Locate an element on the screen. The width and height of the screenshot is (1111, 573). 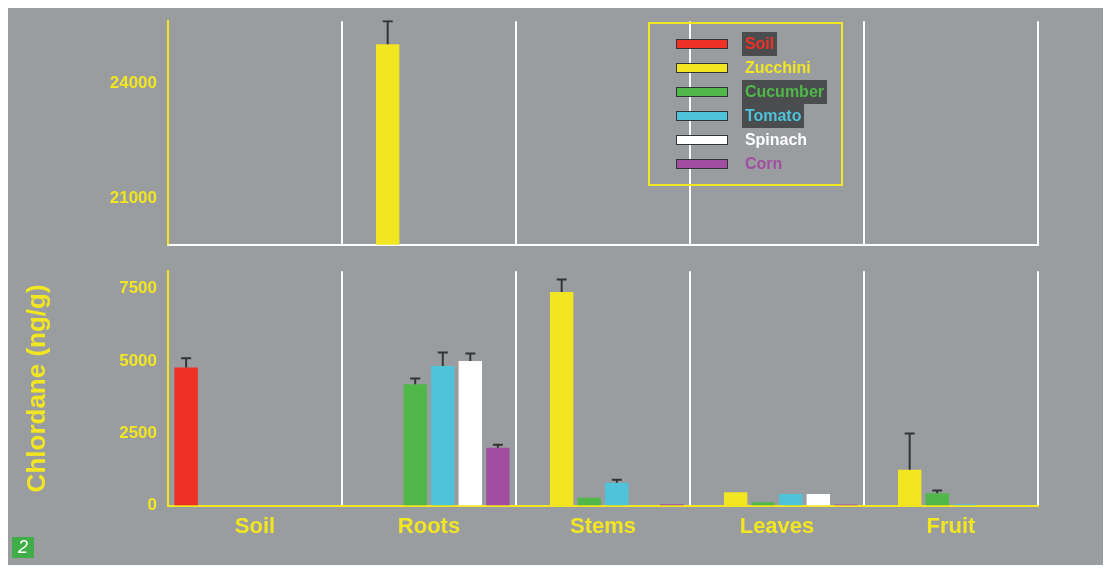
legend-label: Zucchini is located at coordinates (777, 68).